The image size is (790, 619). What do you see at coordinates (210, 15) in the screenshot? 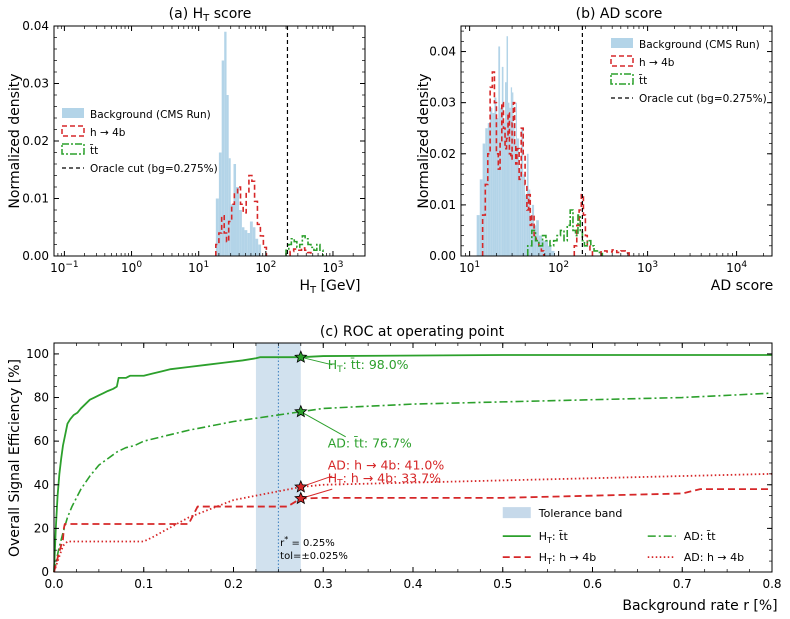
I see `chart-title-a: (a) HT score` at bounding box center [210, 15].